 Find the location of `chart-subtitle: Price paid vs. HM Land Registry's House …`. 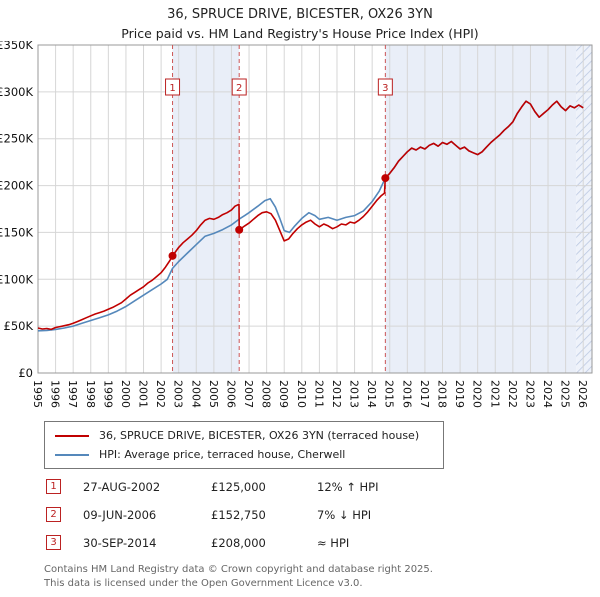

chart-subtitle: Price paid vs. HM Land Registry's House … is located at coordinates (300, 33).